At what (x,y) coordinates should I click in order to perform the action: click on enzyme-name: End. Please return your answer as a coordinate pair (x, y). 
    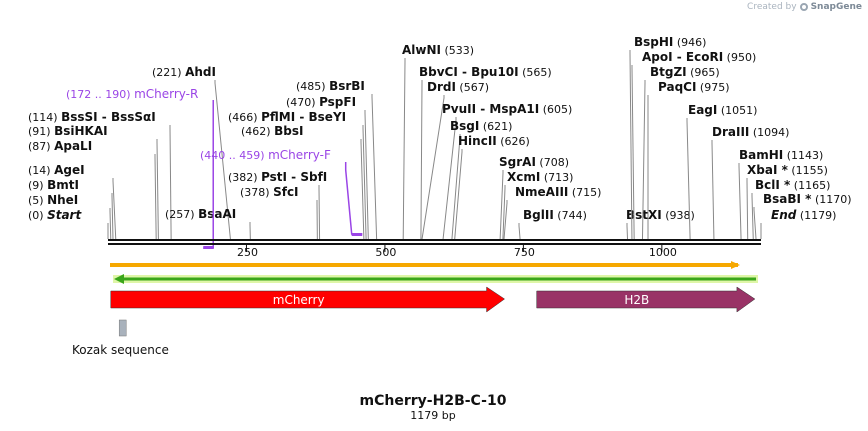
    Looking at the image, I should click on (784, 215).